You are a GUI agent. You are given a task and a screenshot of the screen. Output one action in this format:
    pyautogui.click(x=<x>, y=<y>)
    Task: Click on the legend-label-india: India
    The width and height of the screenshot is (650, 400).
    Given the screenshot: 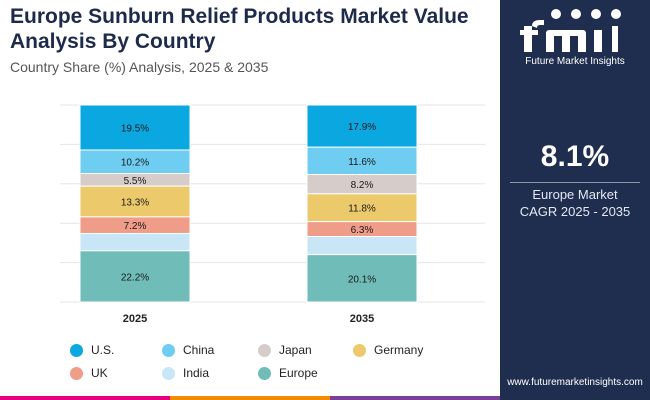 What is the action you would take?
    pyautogui.click(x=196, y=373)
    